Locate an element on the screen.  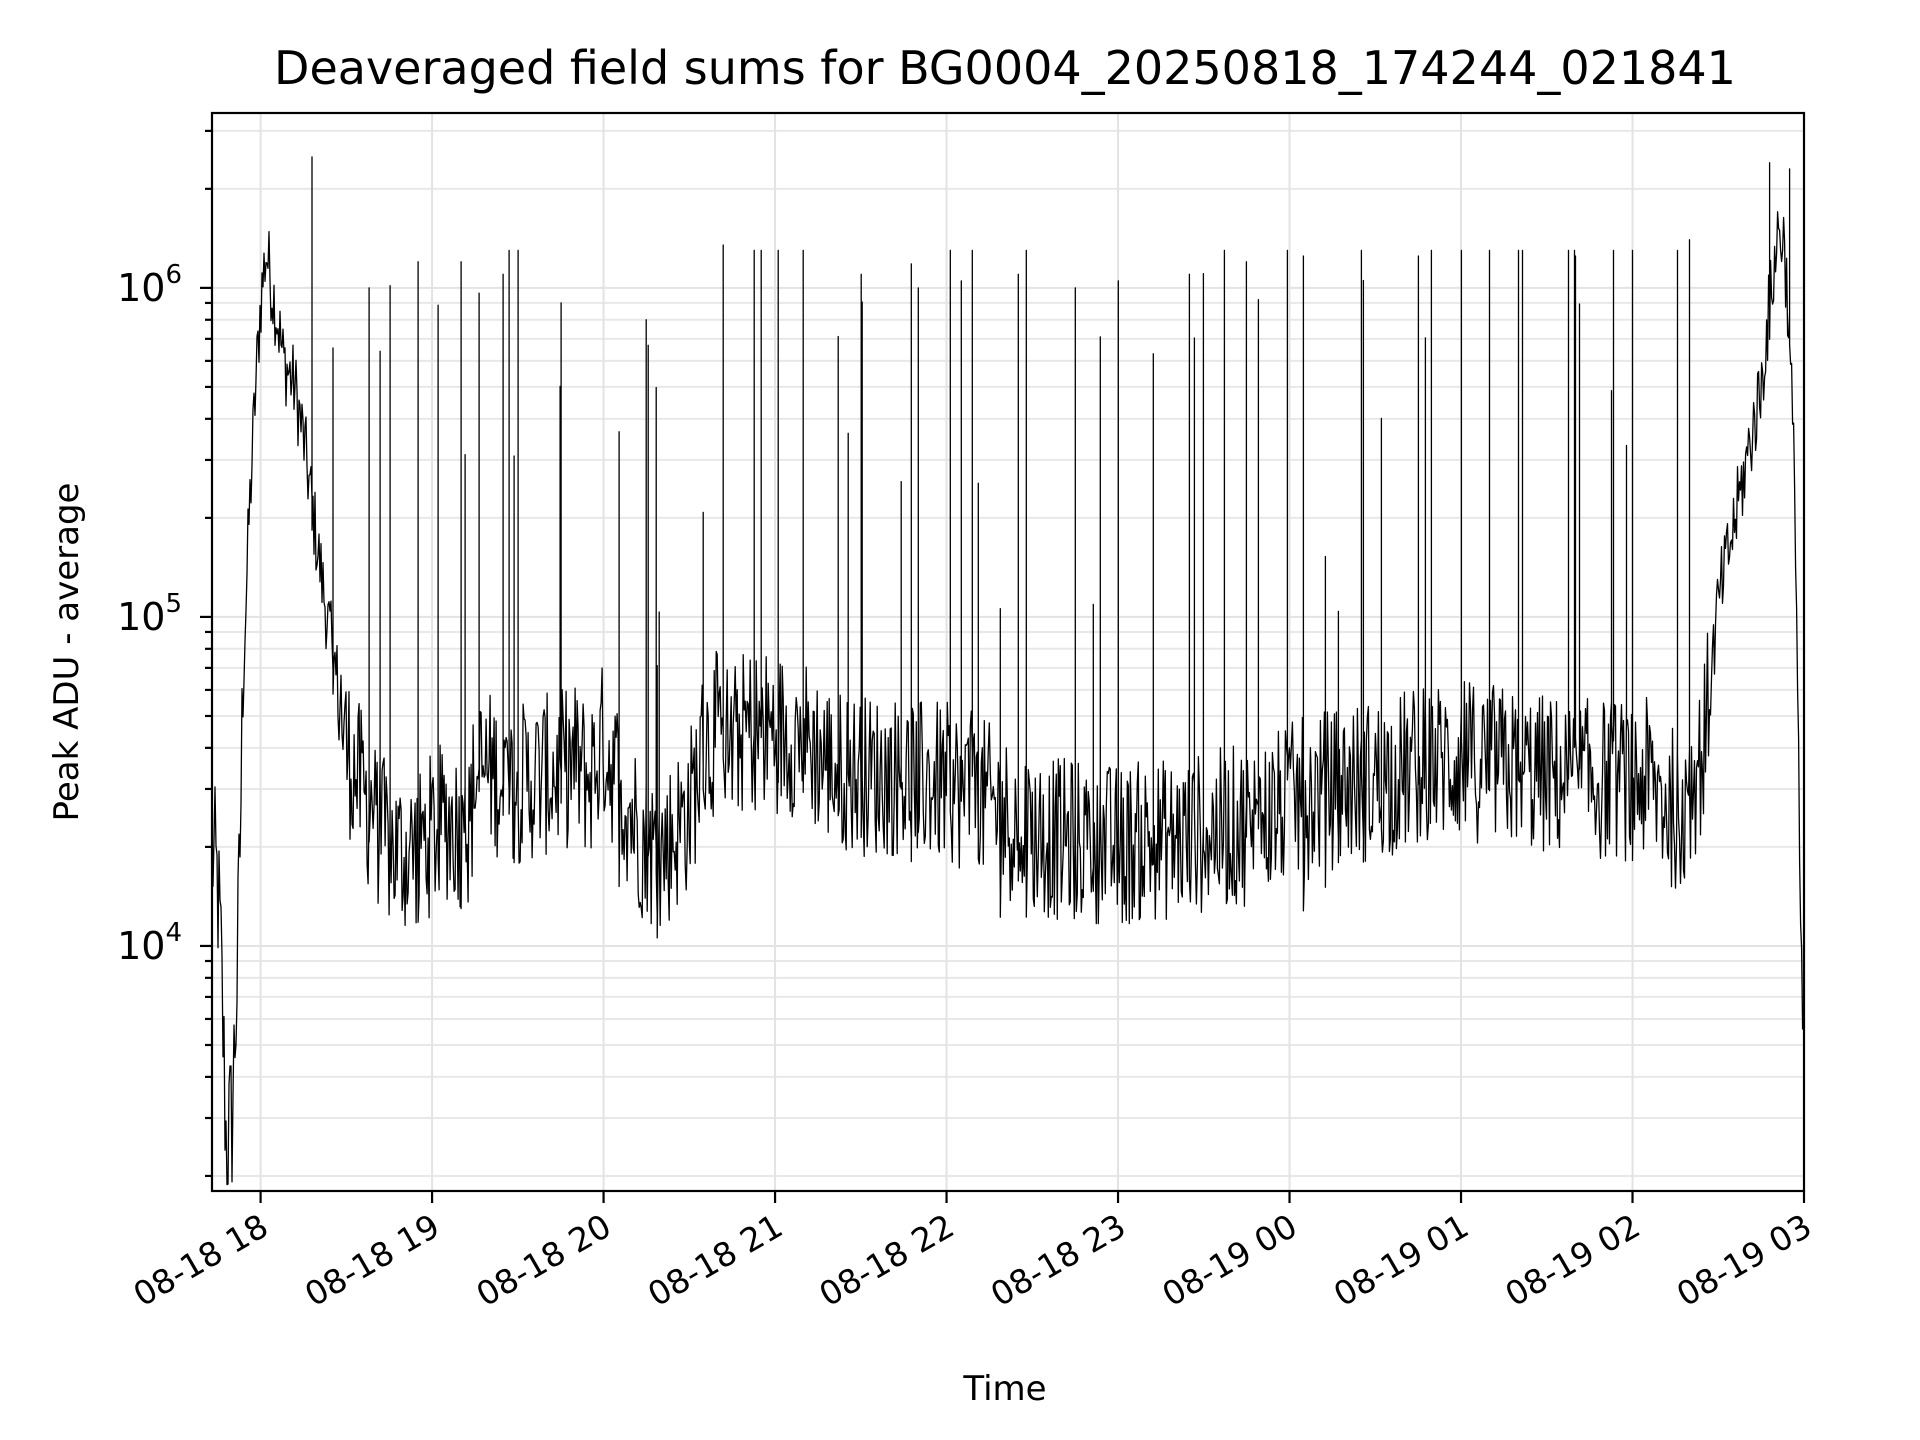
y-tick-label-exponent: 5 is located at coordinates (173, 604).